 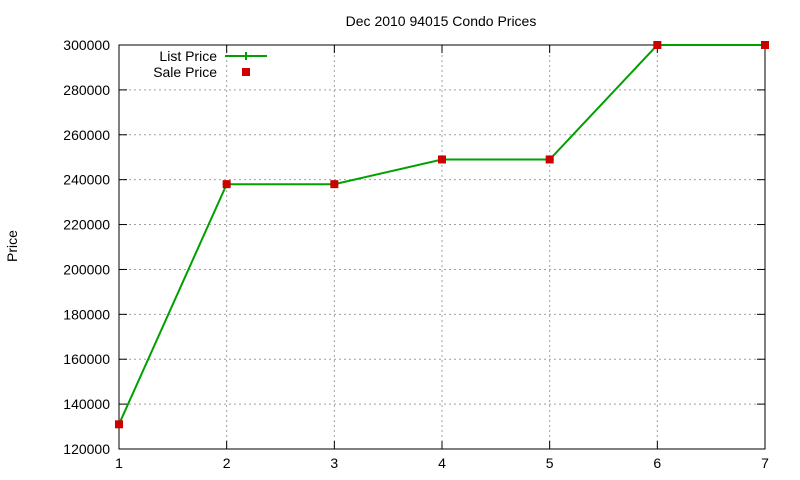 What do you see at coordinates (86, 359) in the screenshot?
I see `y-tick-label: 160000` at bounding box center [86, 359].